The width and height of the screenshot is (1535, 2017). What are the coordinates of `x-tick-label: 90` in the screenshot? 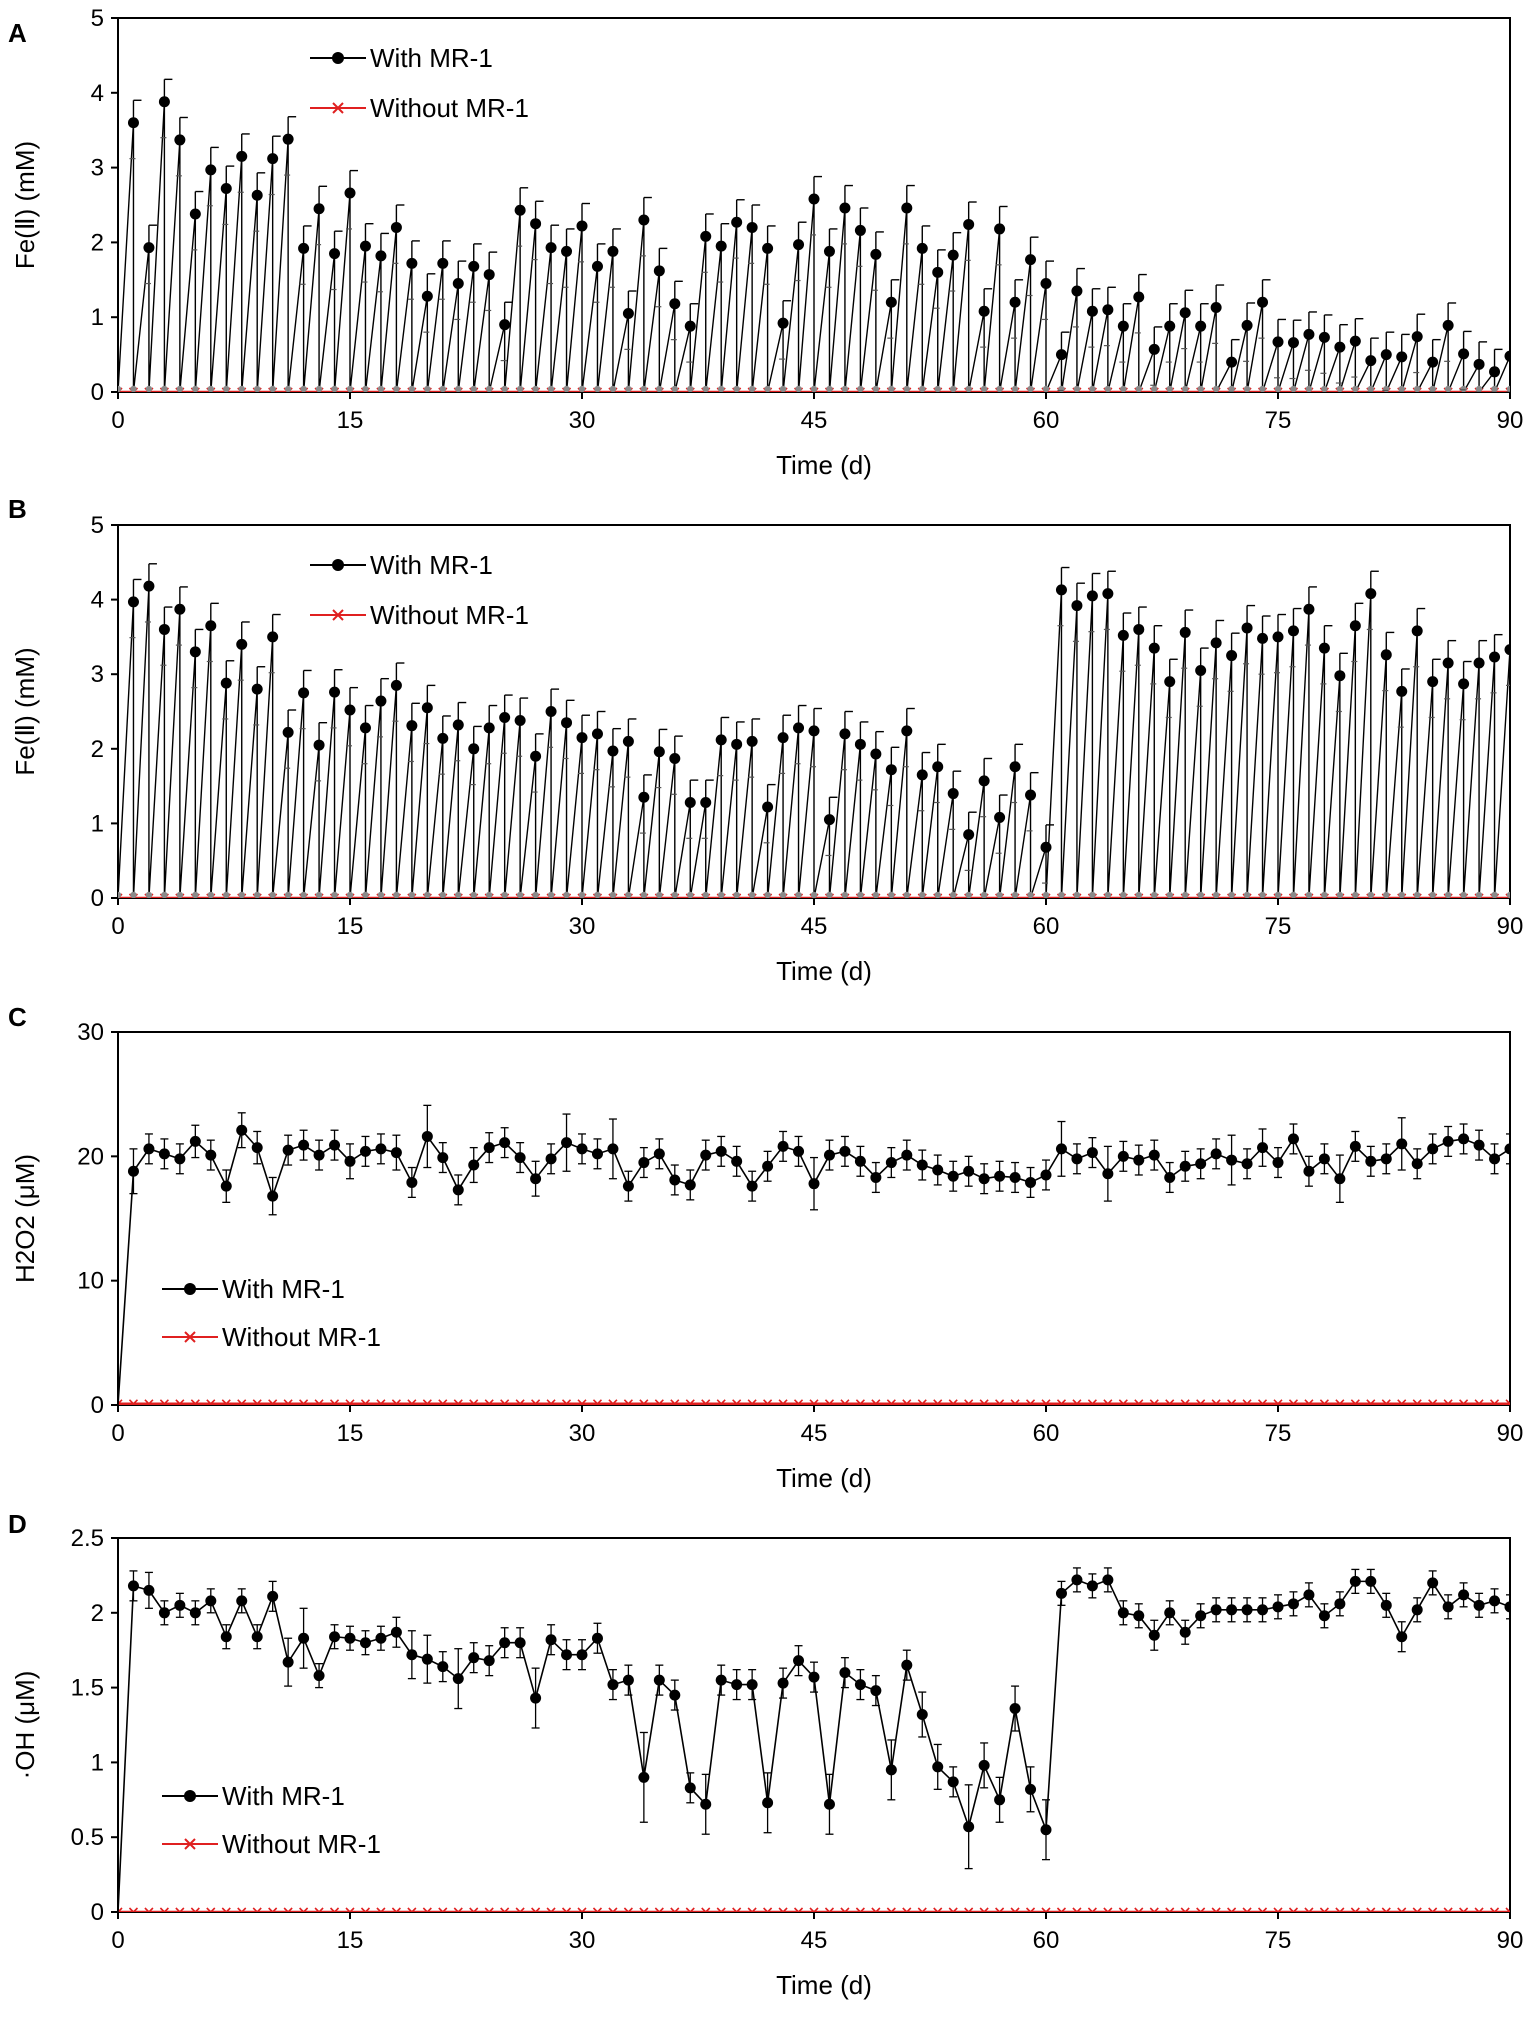 It's located at (1510, 1940).